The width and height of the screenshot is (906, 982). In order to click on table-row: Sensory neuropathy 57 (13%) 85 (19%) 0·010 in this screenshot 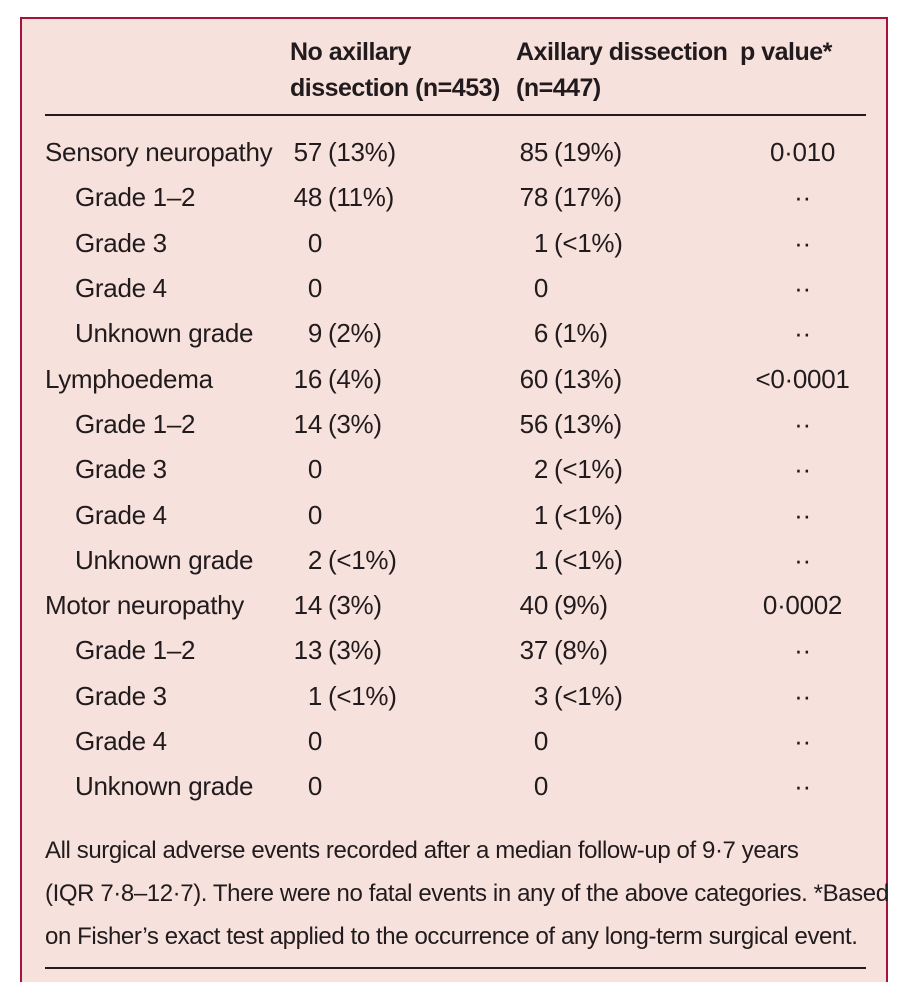, I will do `click(455, 152)`.